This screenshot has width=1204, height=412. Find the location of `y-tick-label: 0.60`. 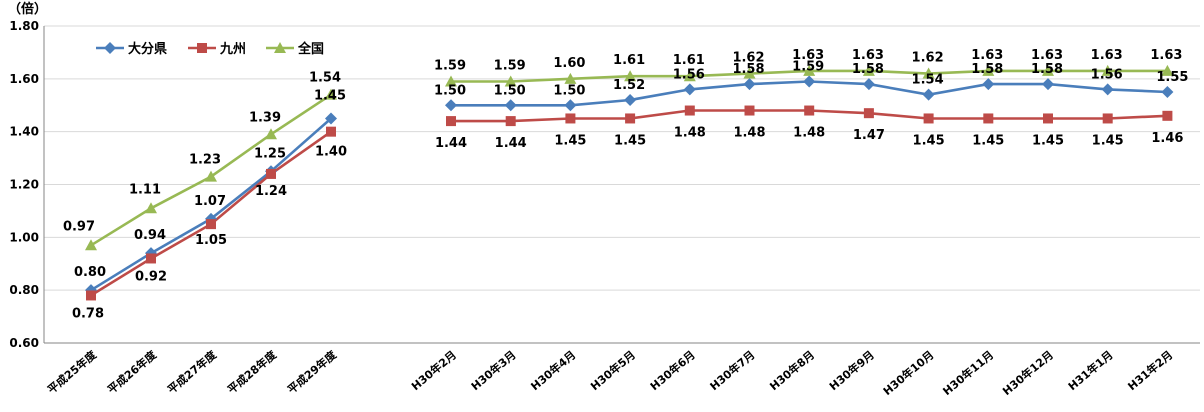

y-tick-label: 0.60 is located at coordinates (24, 343).